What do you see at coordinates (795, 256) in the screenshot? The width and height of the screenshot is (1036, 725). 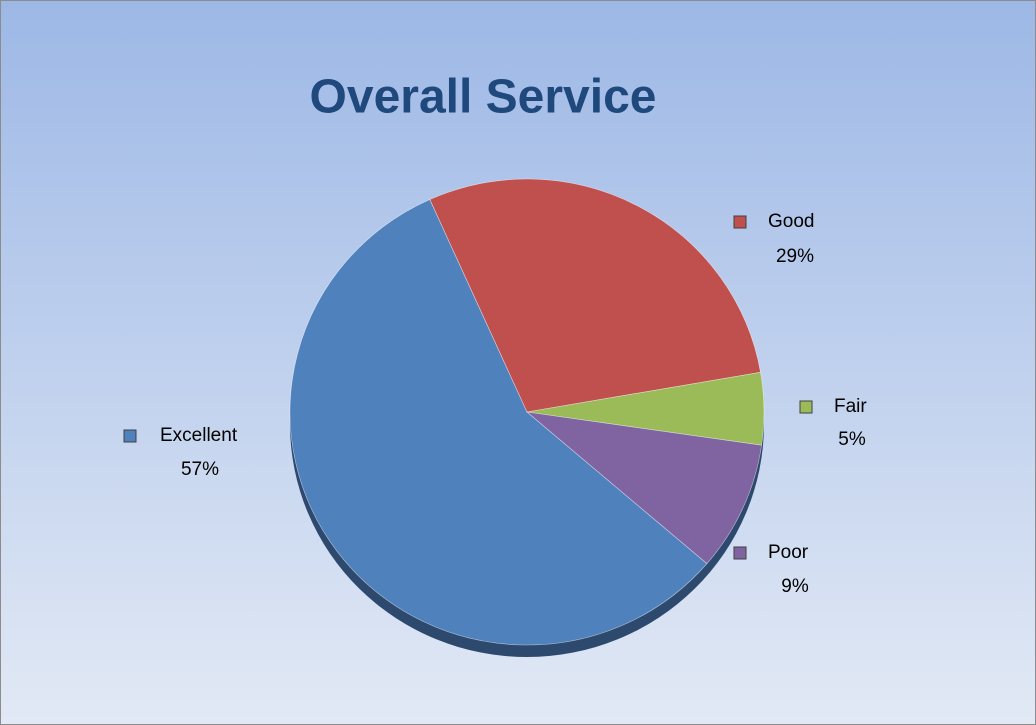 I see `value-label: 29%` at bounding box center [795, 256].